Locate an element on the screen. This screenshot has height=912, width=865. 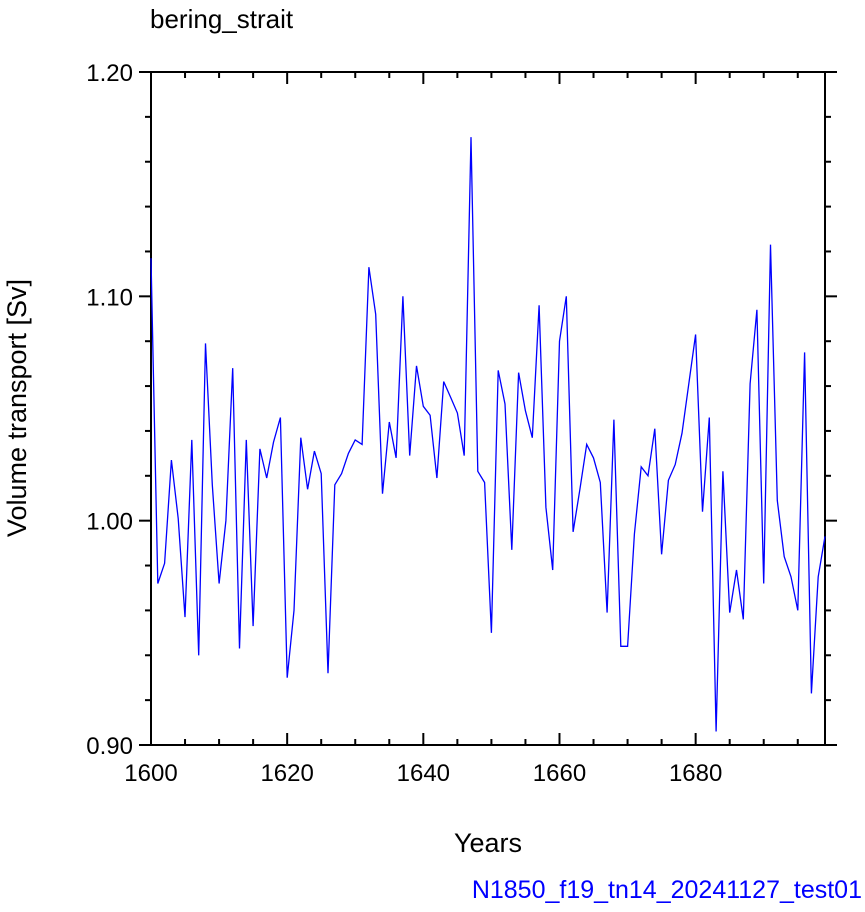
y-tick-labels: 0.90 1.00 1.10 1.20 is located at coordinates (109, 410).